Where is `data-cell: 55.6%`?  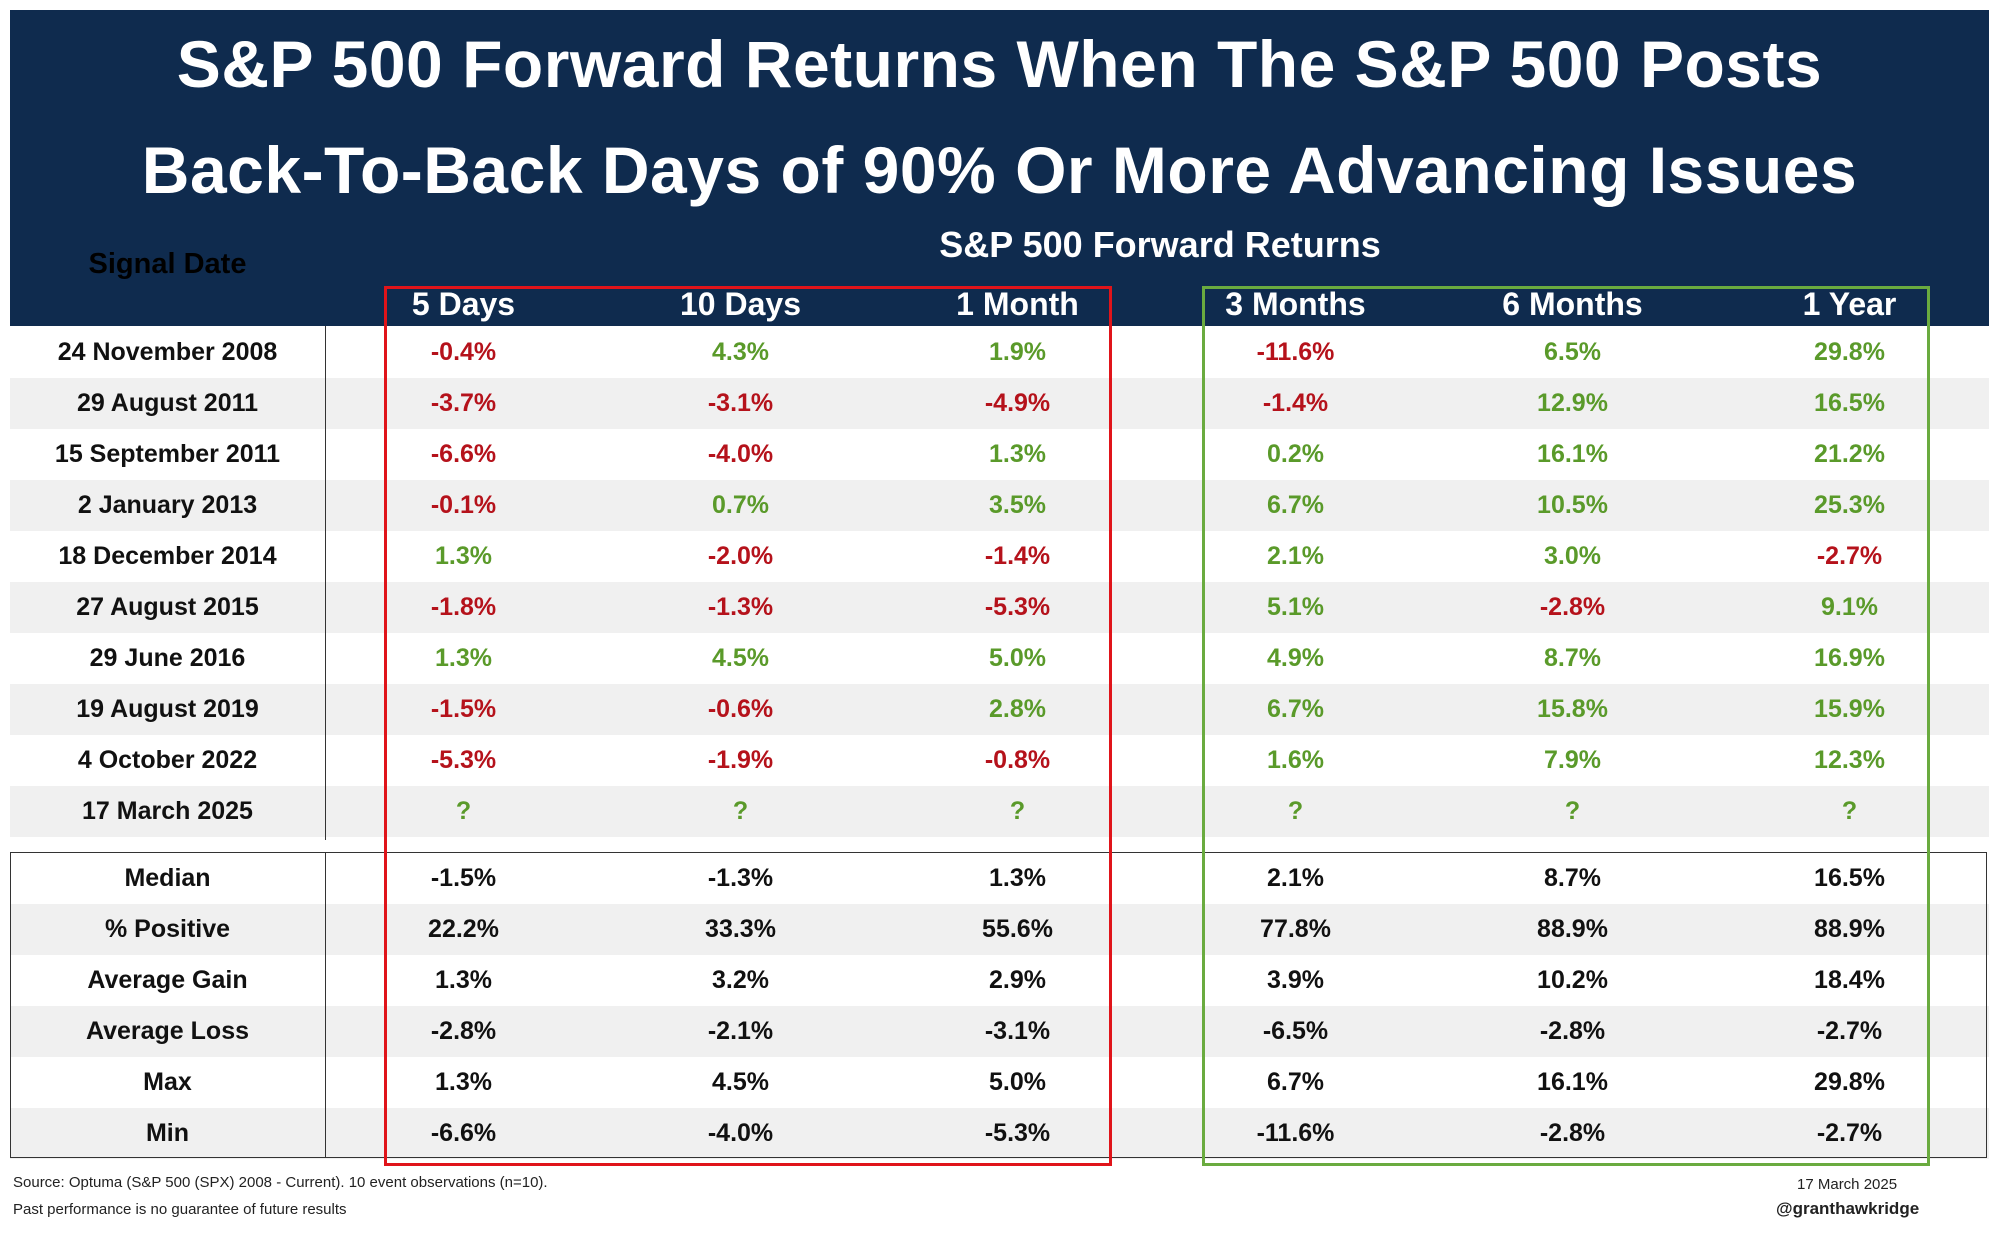
data-cell: 55.6% is located at coordinates (1017, 929).